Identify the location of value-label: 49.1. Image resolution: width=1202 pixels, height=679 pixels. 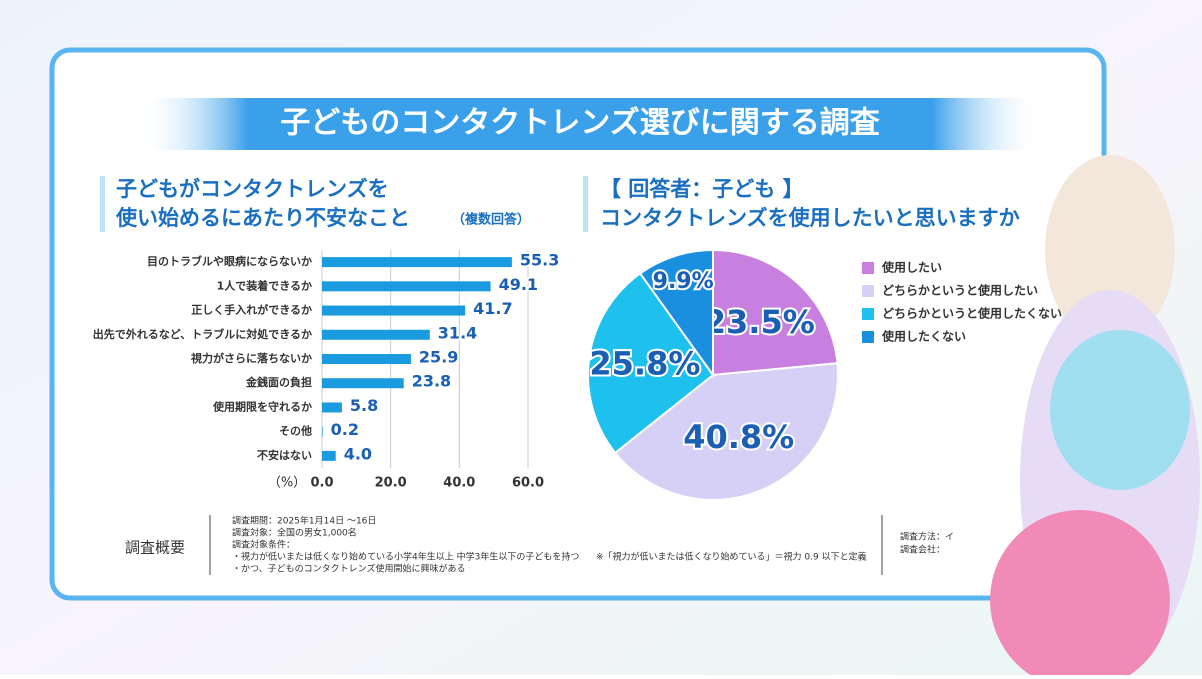
(518, 284).